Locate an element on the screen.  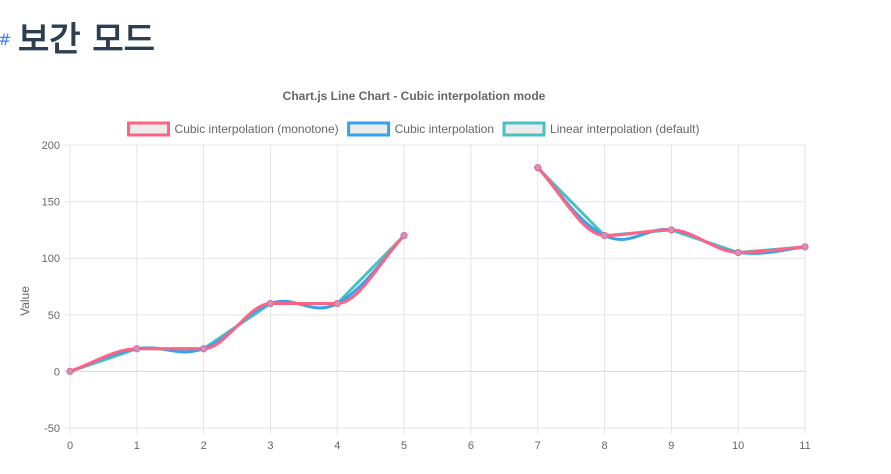
y-tick-label: 50 is located at coordinates (54, 316).